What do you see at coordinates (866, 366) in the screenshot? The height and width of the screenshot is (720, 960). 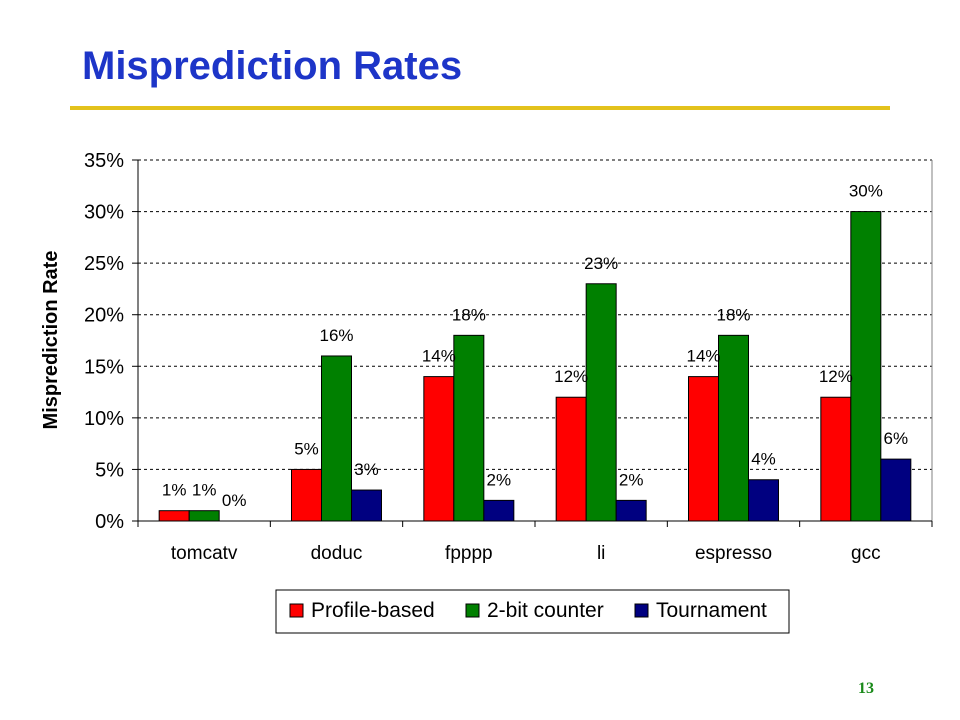 I see `bar-2-bit-counter-gcc` at bounding box center [866, 366].